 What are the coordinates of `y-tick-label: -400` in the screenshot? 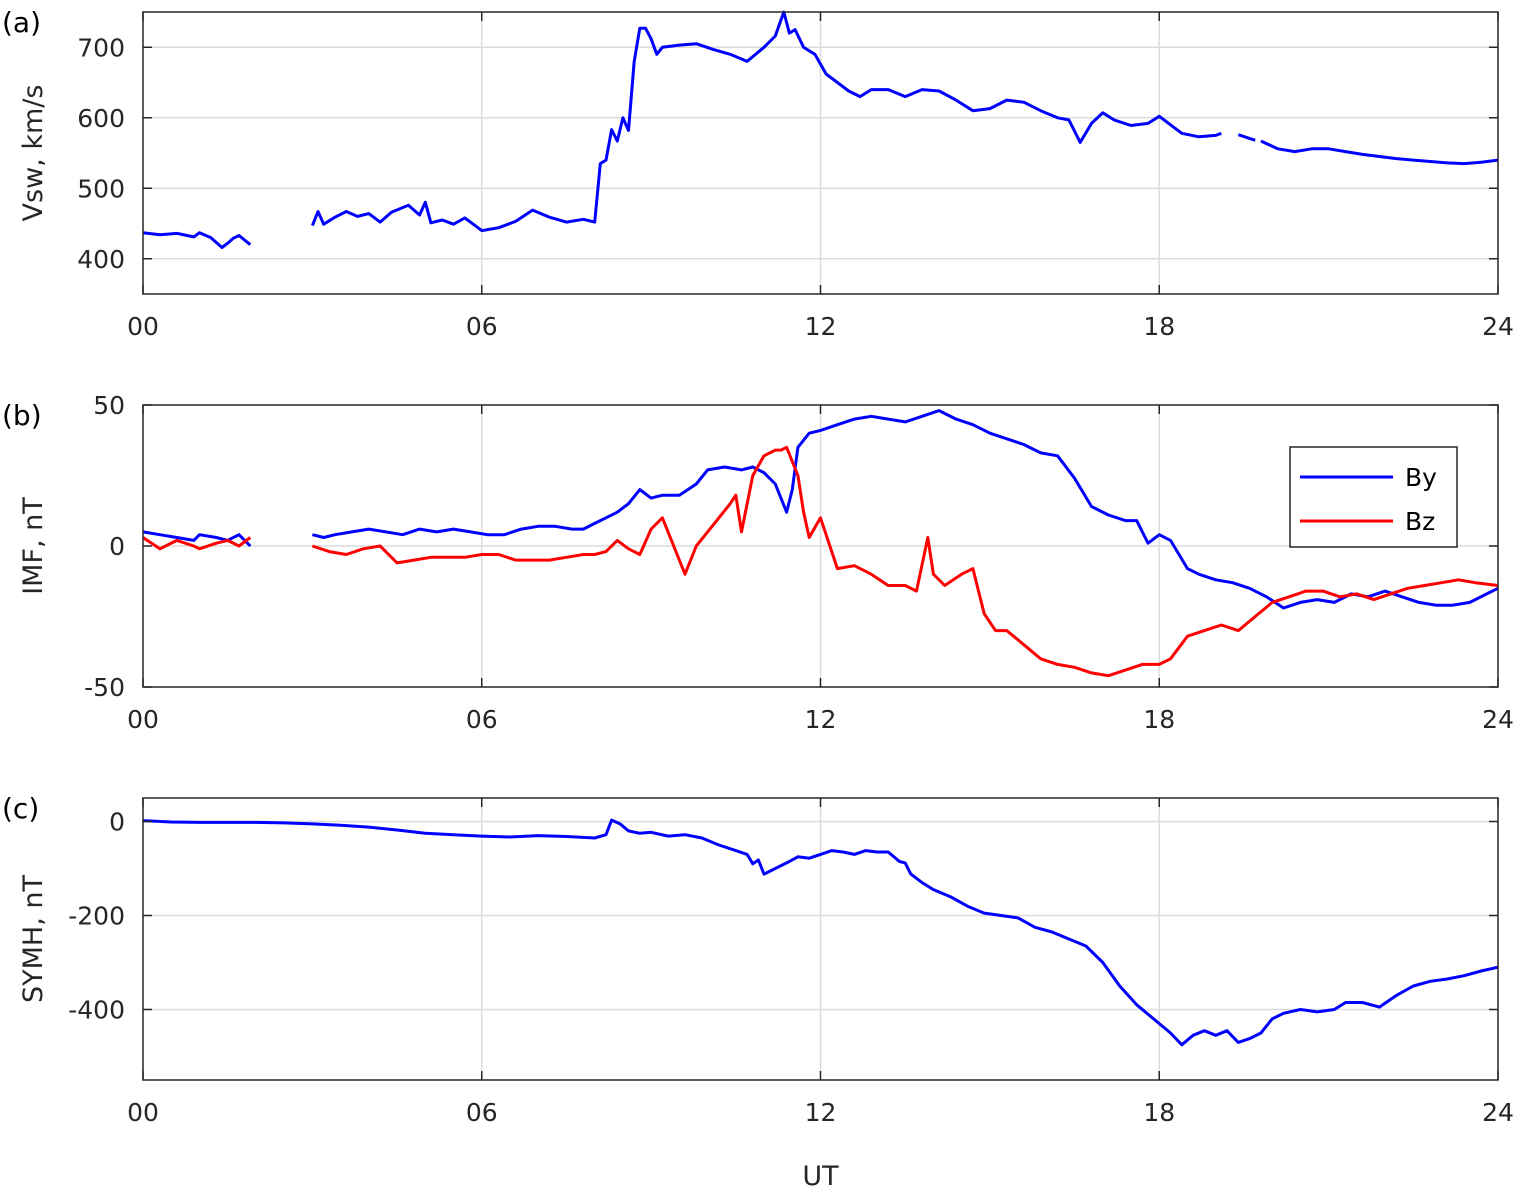 It's located at (96, 1010).